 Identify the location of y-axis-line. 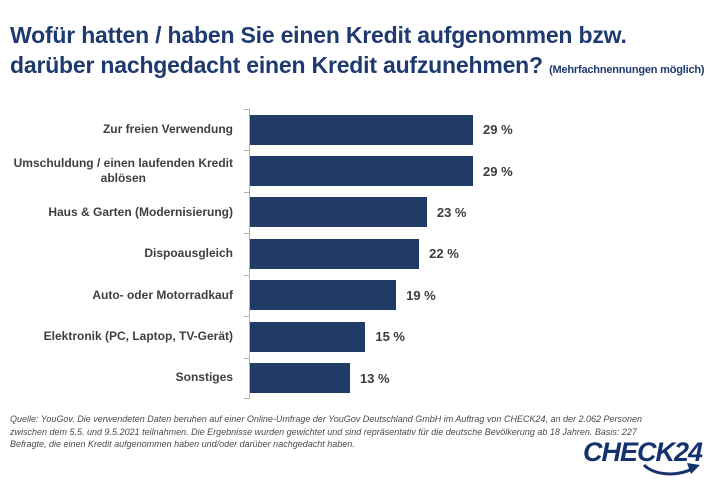
(249, 254).